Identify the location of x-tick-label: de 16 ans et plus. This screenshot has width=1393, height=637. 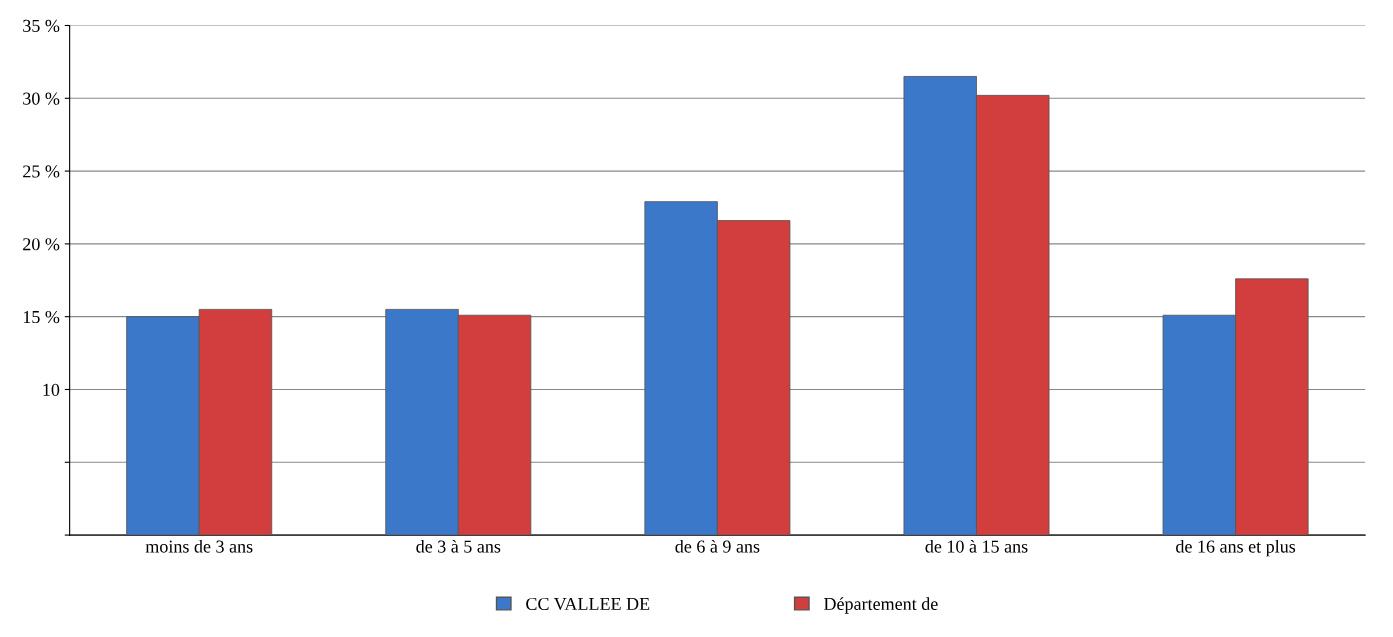
(1236, 548).